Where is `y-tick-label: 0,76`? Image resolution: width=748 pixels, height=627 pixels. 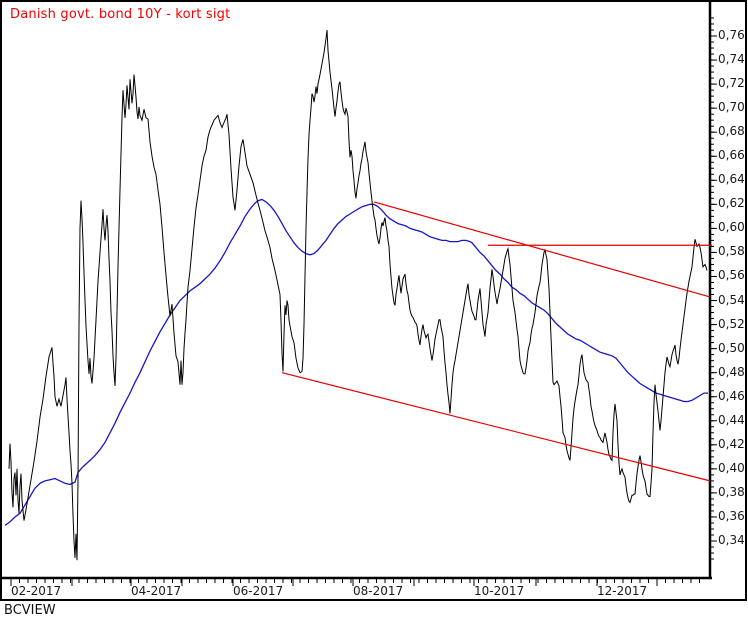
y-tick-label: 0,76 is located at coordinates (731, 35).